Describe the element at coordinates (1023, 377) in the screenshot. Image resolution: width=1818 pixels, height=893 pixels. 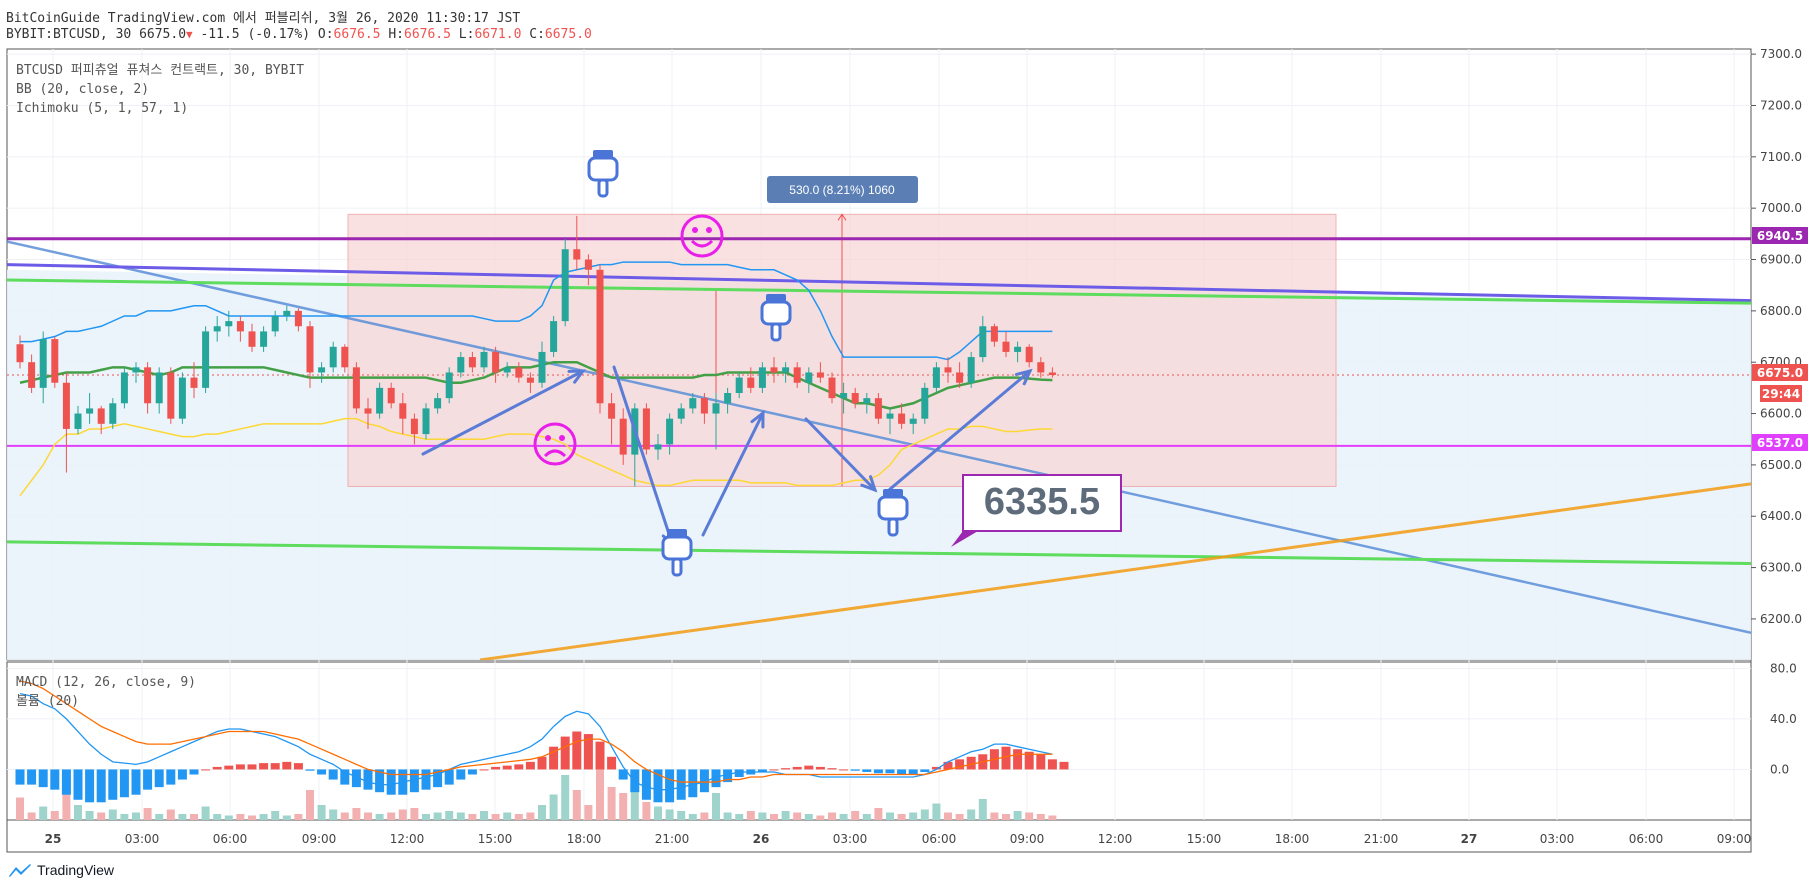
I see `arrow-up-3-head` at that location.